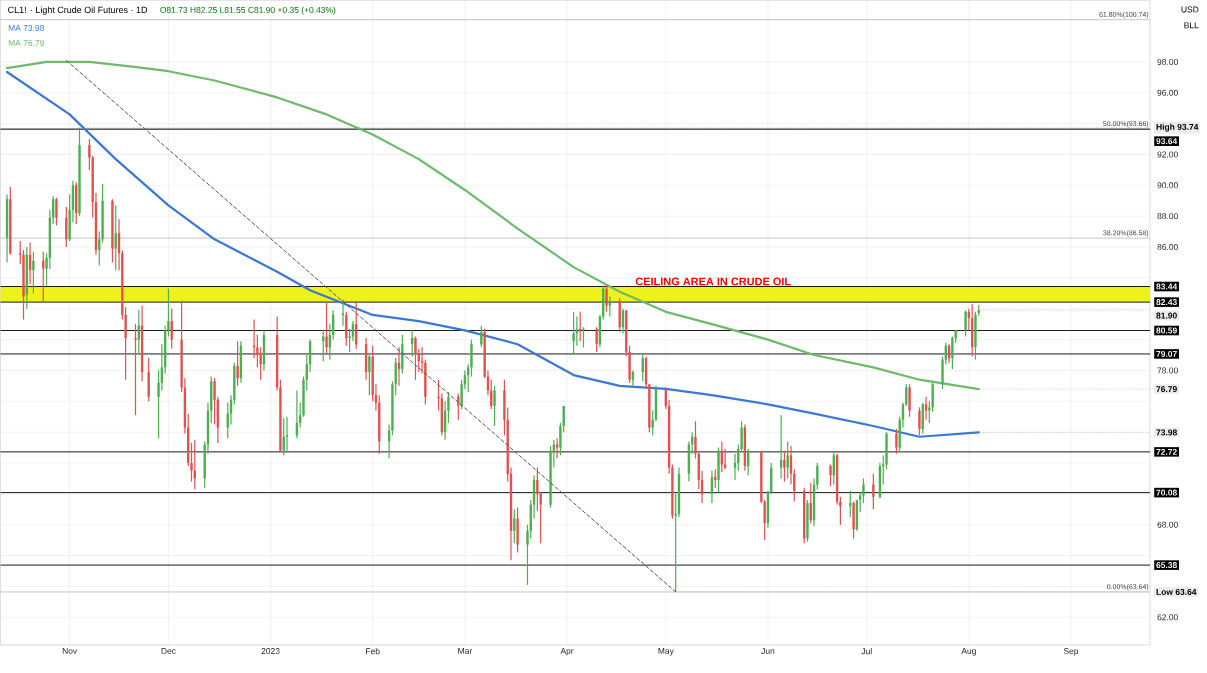 The height and width of the screenshot is (673, 1207). What do you see at coordinates (1166, 565) in the screenshot?
I see `ref-line-label: 65.38` at bounding box center [1166, 565].